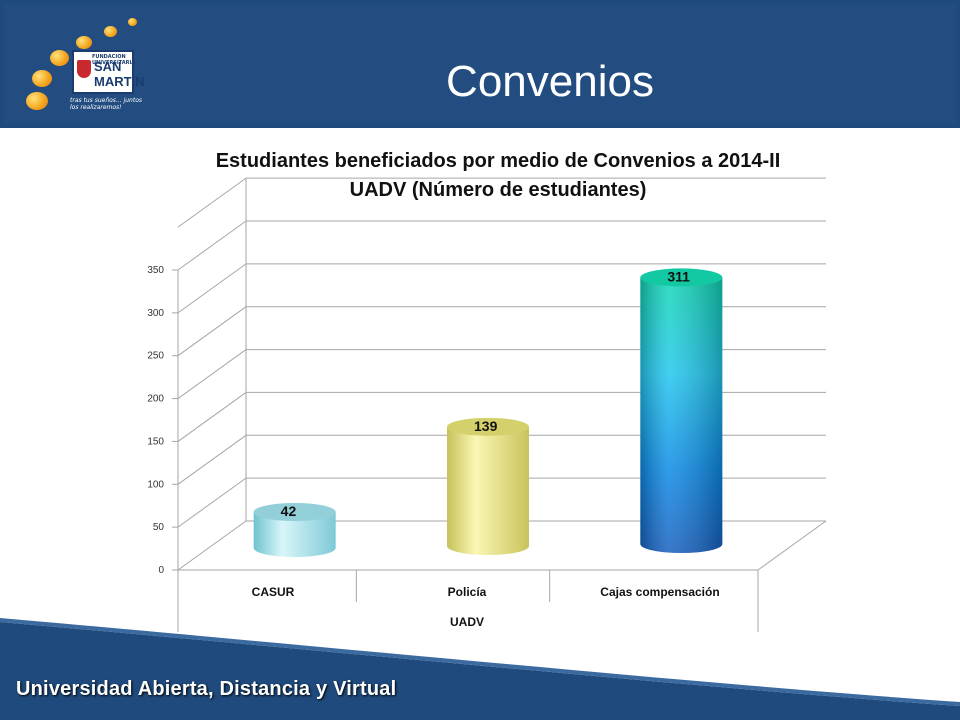  I want to click on bar-casur, so click(294, 530).